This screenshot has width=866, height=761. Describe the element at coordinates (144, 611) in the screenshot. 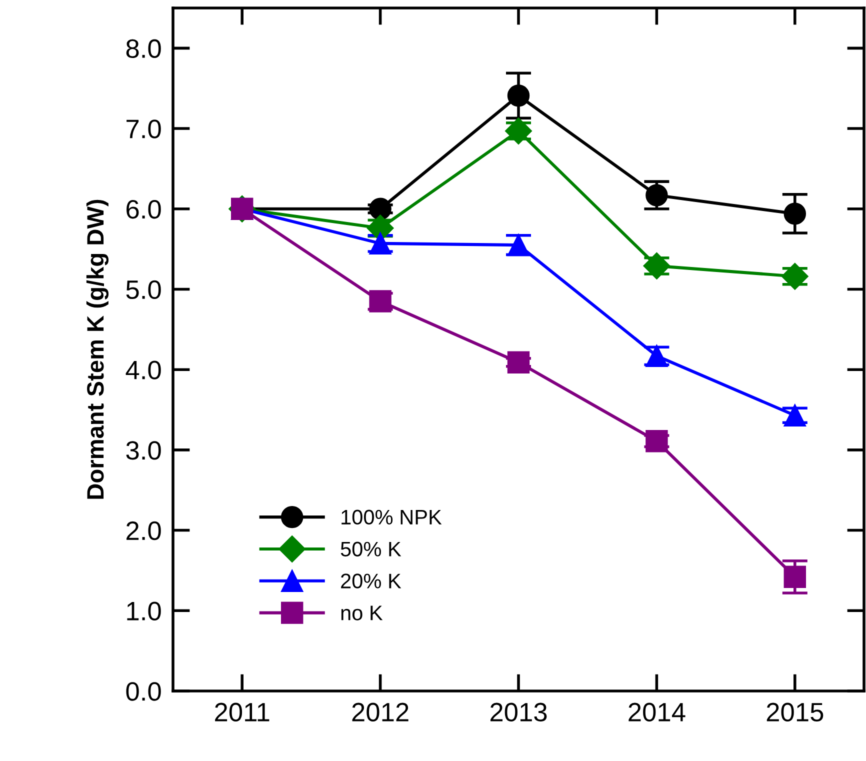

I see `y-tick-label: 1.0` at that location.